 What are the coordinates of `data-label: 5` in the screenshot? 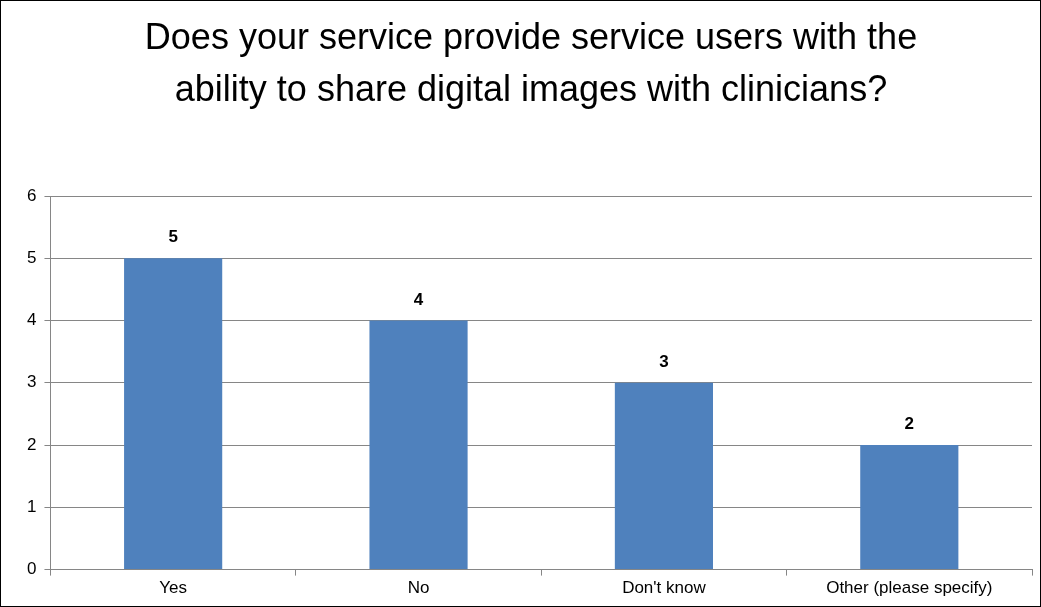 It's located at (173, 237).